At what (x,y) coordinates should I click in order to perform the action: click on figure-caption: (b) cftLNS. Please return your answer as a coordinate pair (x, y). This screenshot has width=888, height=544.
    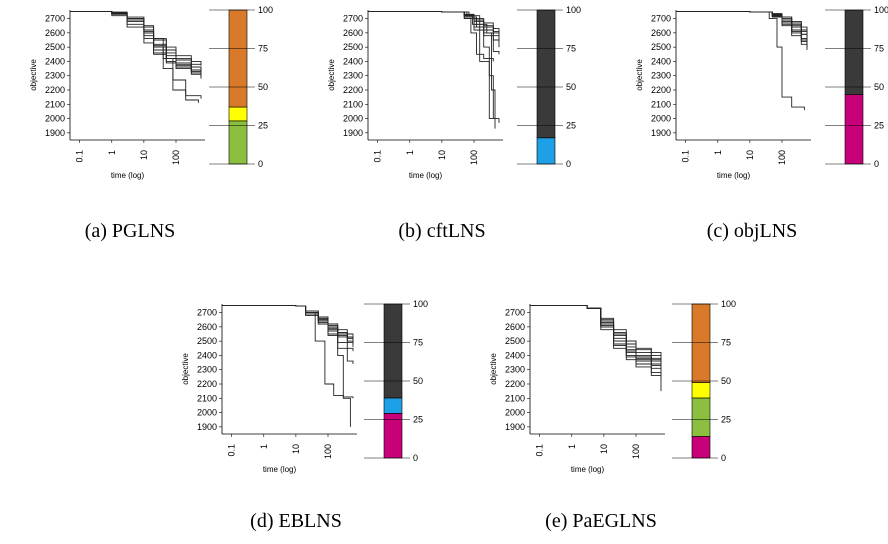
    Looking at the image, I should click on (442, 231).